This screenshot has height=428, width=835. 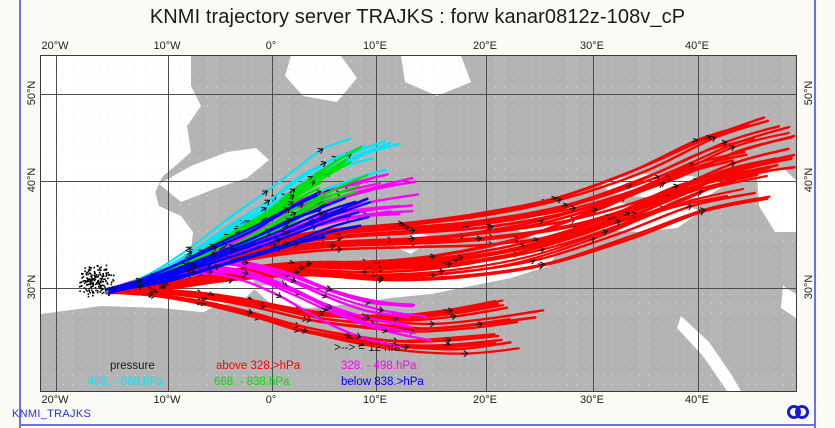 I want to click on tick-top-30E: 30°E, so click(x=592, y=46).